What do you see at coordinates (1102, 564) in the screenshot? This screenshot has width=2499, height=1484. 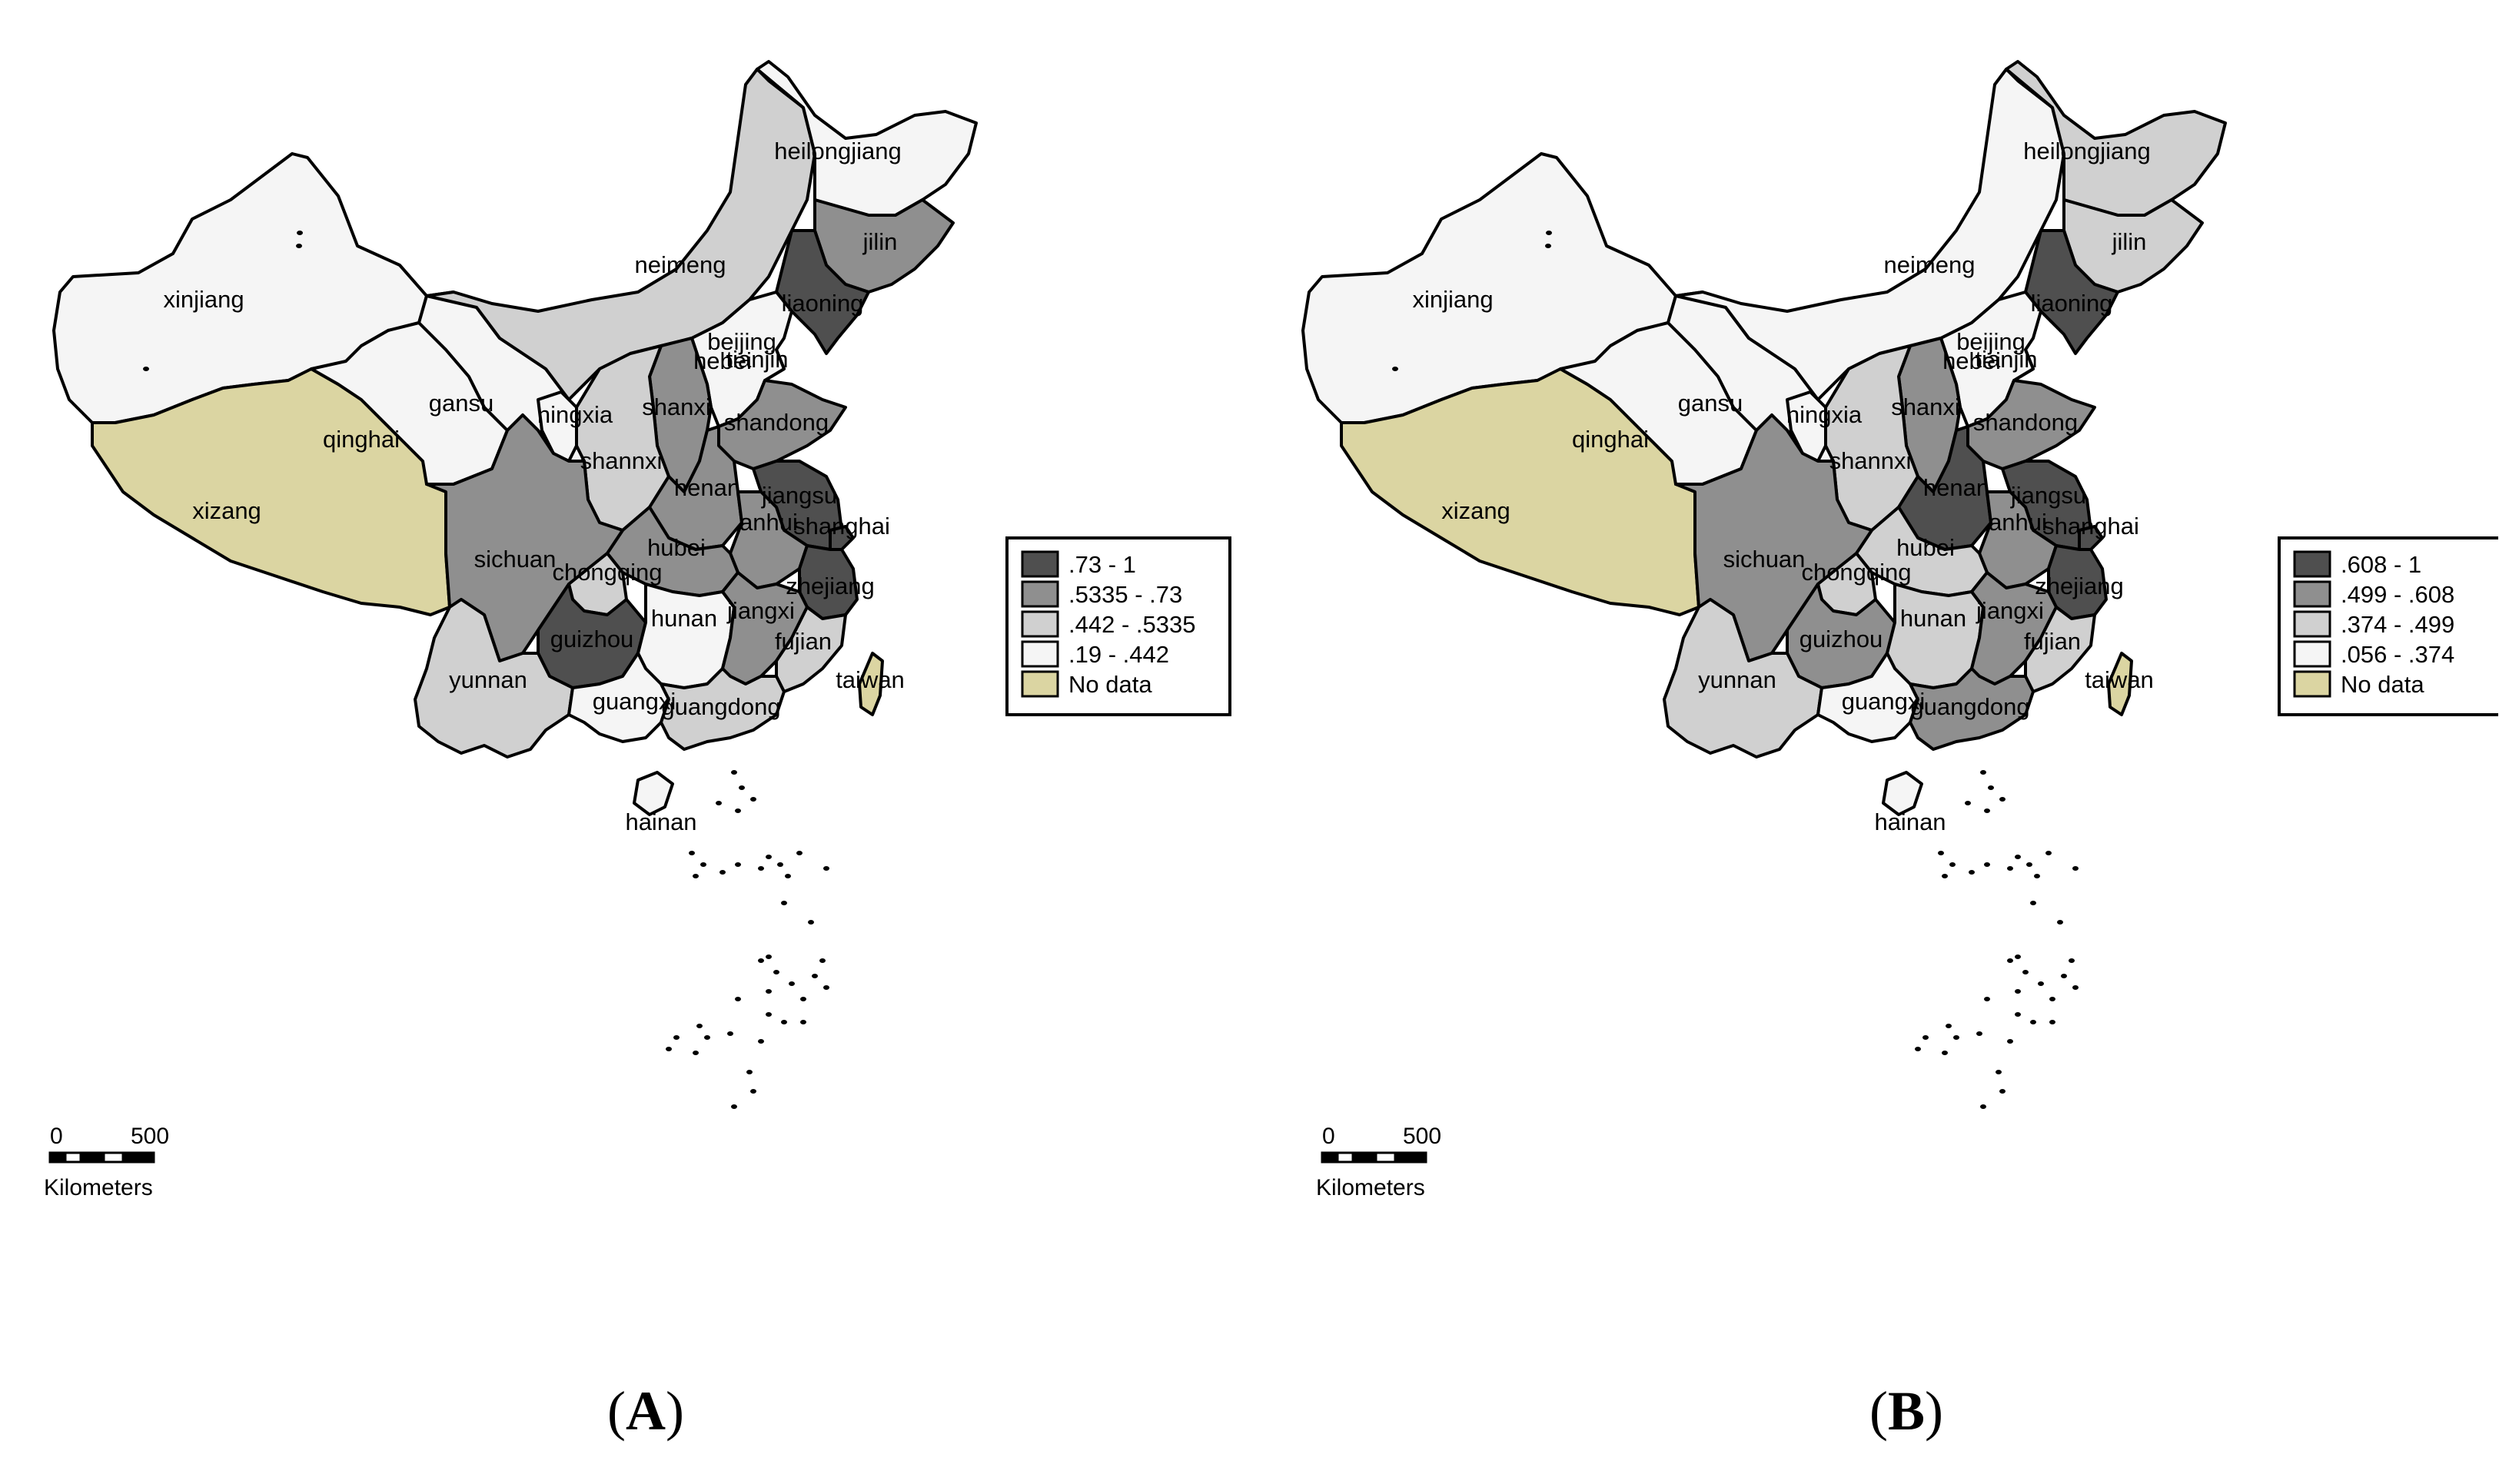 I see `legend-label: .73 - 1` at bounding box center [1102, 564].